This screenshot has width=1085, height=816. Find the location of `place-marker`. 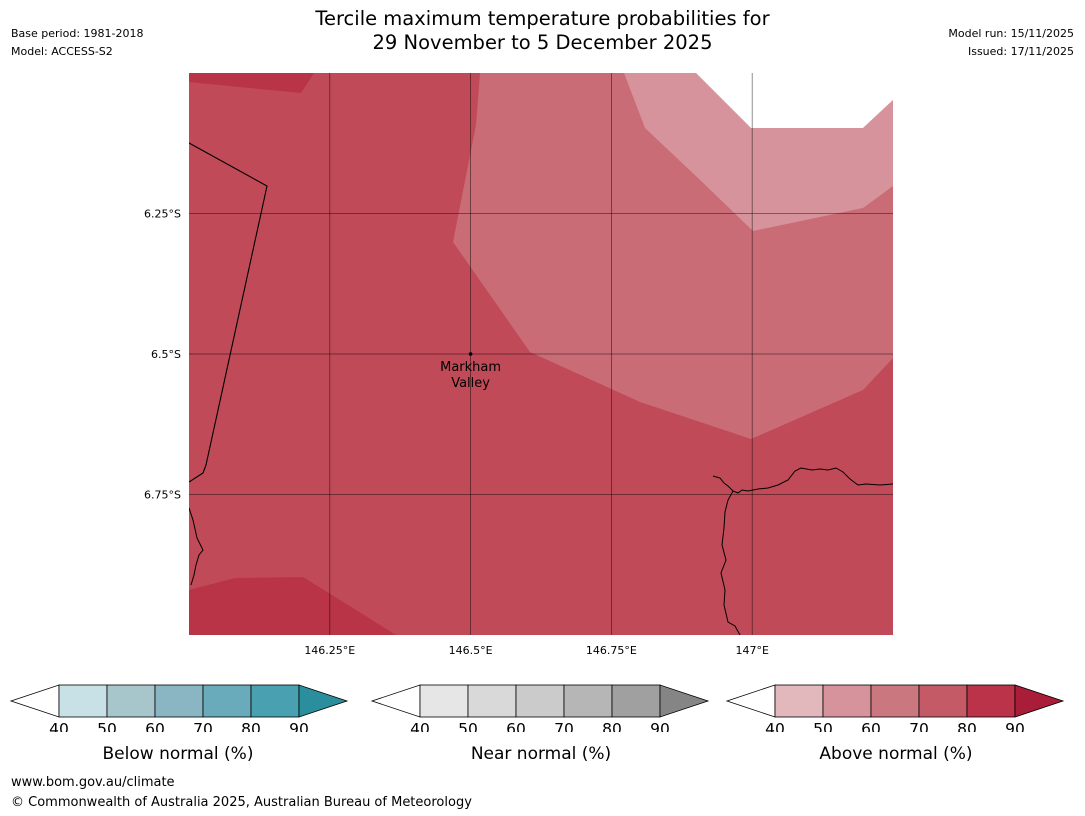

place-marker is located at coordinates (470, 354).